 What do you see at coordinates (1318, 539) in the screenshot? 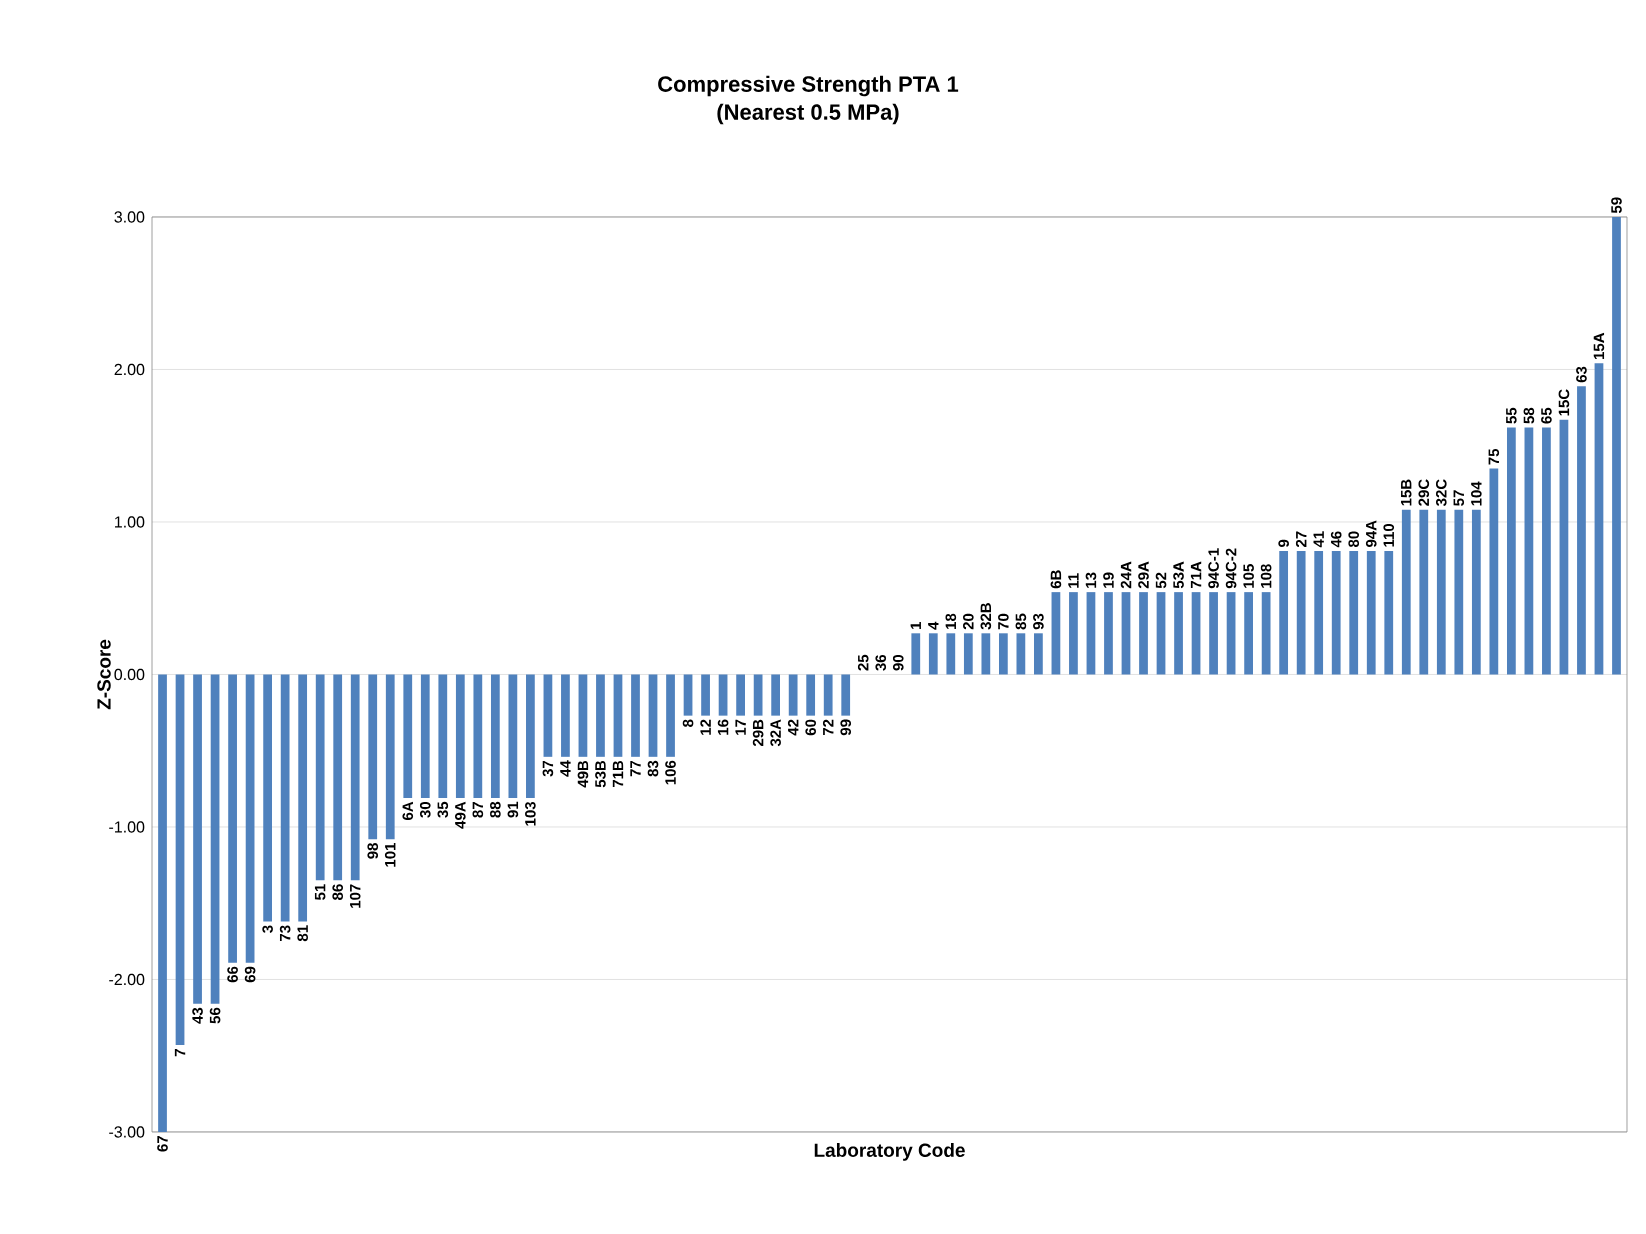
I see `x-tick-label: 41` at bounding box center [1318, 539].